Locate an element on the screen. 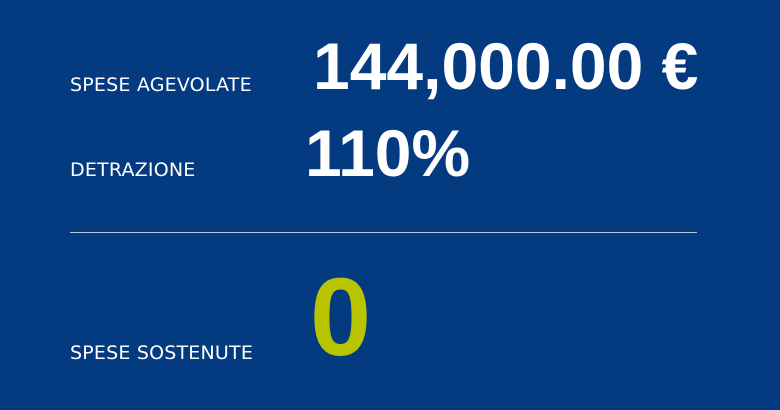 The height and width of the screenshot is (410, 780). detrazione-value: 110% is located at coordinates (388, 153).